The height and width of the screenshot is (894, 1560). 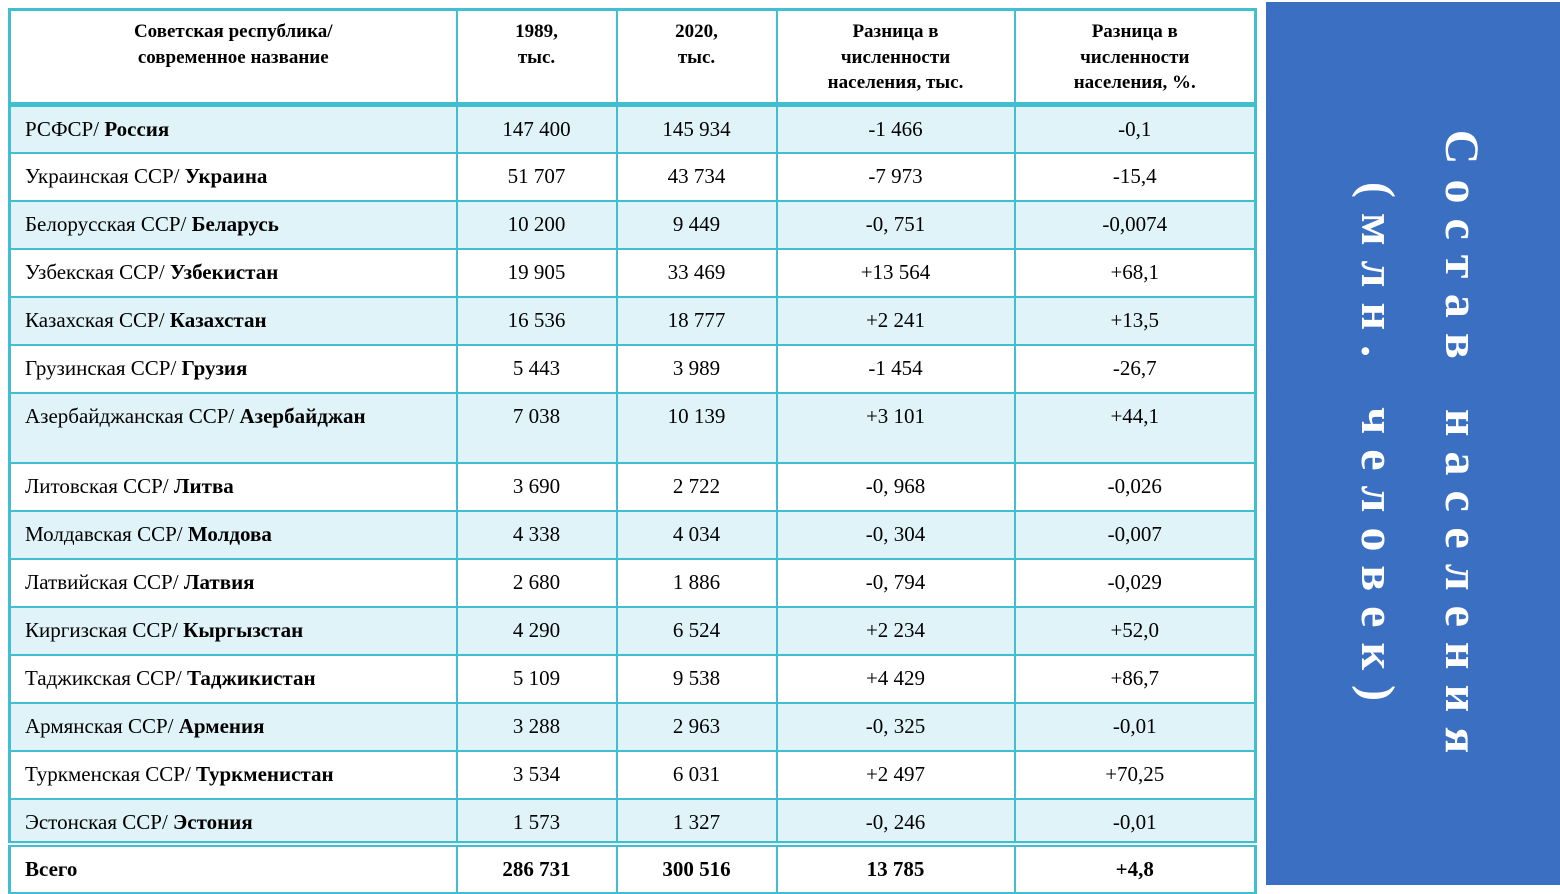 I want to click on cell-1989: 3 288, so click(x=536, y=726).